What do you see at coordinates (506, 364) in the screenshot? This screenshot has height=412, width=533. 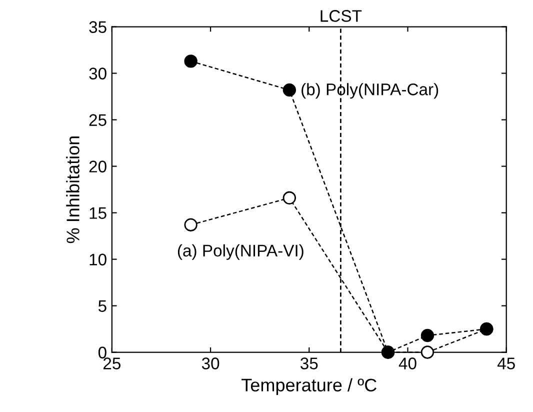 I see `x-tick-label: 45` at bounding box center [506, 364].